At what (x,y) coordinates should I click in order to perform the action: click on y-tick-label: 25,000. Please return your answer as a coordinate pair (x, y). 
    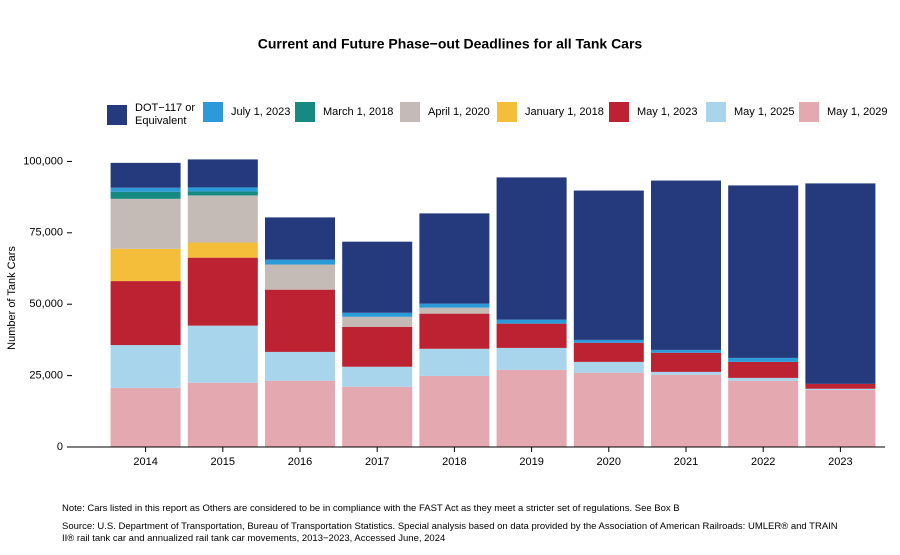
    Looking at the image, I should click on (46, 376).